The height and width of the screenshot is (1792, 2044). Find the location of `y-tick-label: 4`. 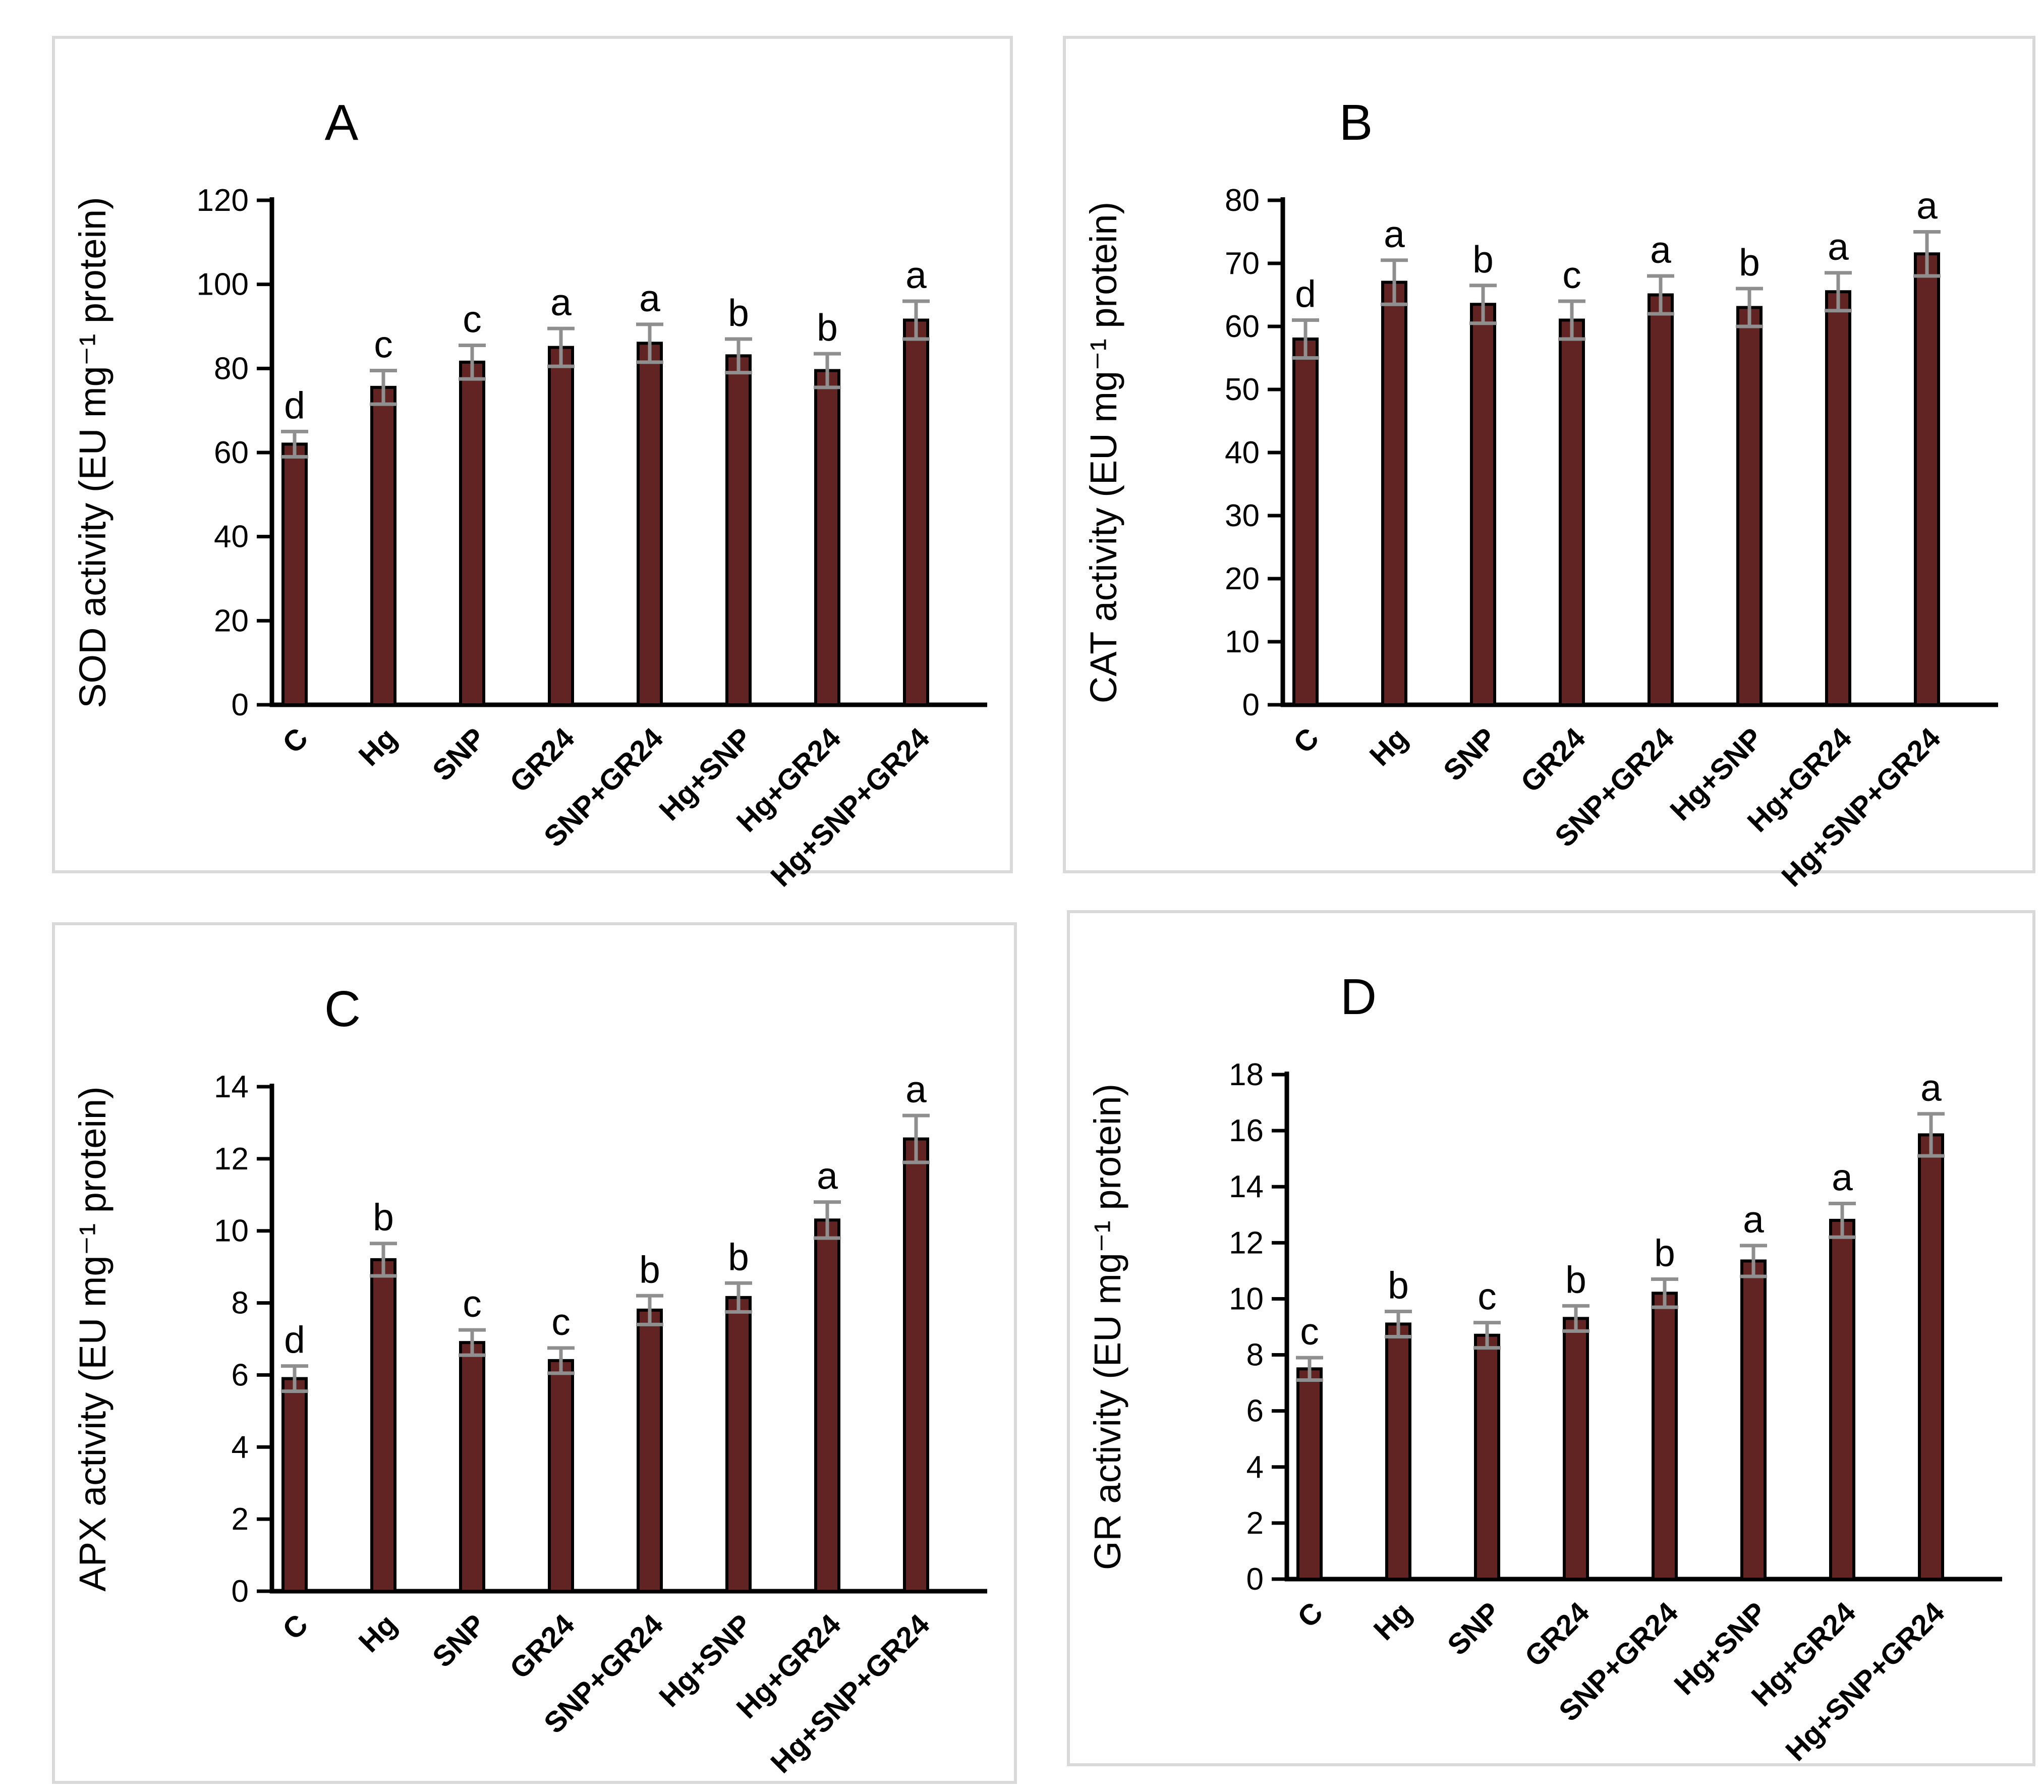

y-tick-label: 4 is located at coordinates (240, 1447).